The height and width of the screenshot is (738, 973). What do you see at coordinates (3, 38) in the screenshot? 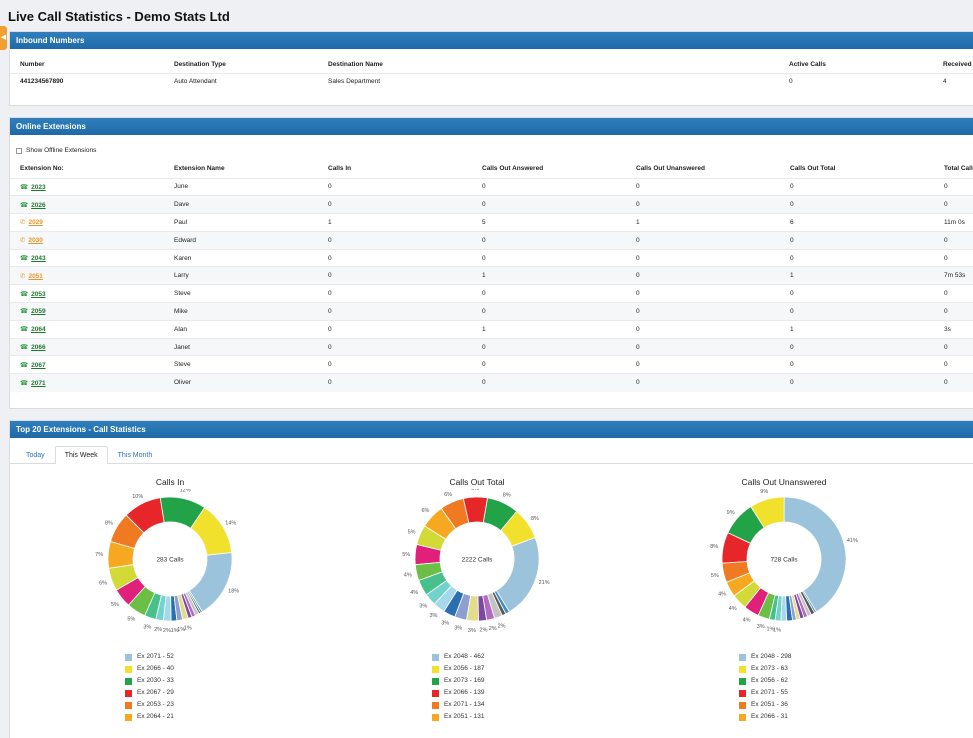
I see `side-panel-toggle: ◀` at bounding box center [3, 38].